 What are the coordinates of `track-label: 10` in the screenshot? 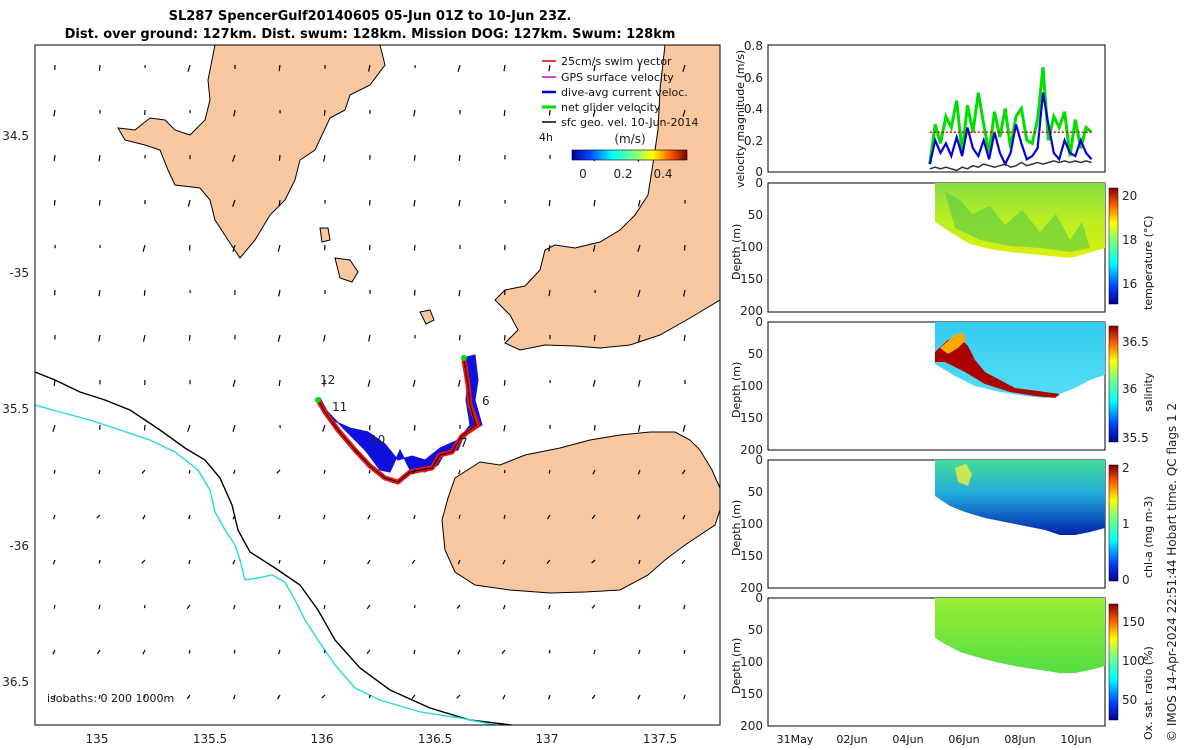 It's located at (377, 440).